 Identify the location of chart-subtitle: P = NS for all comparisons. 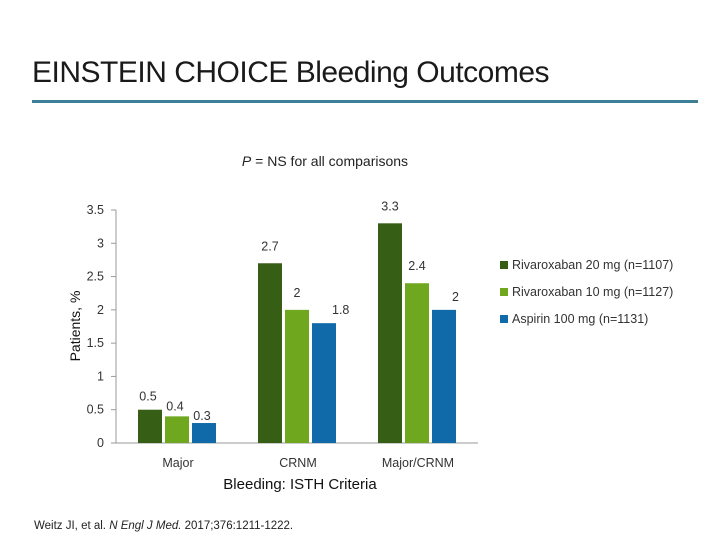
(325, 161).